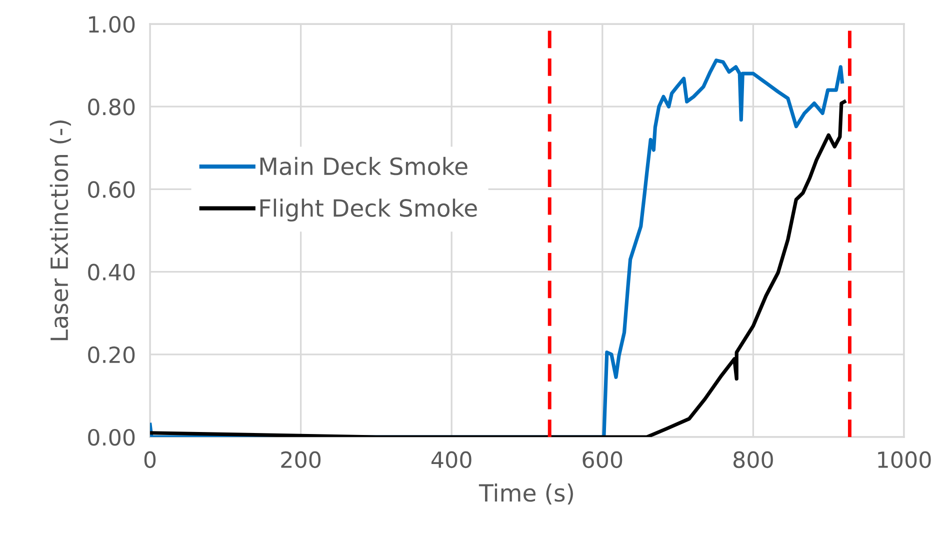 The width and height of the screenshot is (942, 552). What do you see at coordinates (150, 459) in the screenshot?
I see `x-tick-label: 0` at bounding box center [150, 459].